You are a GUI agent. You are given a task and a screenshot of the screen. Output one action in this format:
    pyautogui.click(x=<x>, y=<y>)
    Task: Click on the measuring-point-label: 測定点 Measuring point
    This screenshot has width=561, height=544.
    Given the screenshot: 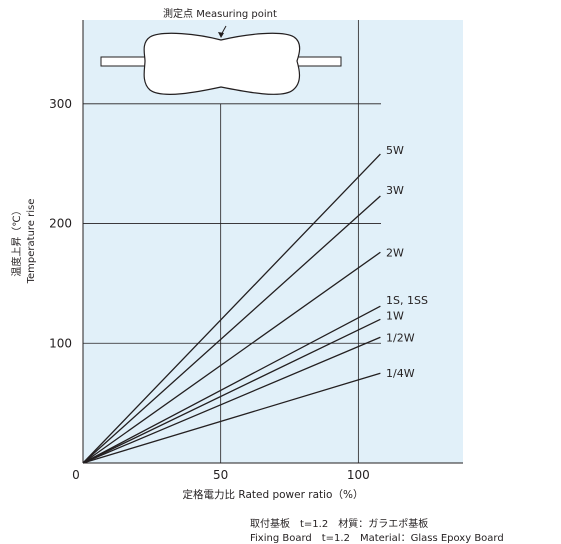 What is the action you would take?
    pyautogui.click(x=220, y=13)
    